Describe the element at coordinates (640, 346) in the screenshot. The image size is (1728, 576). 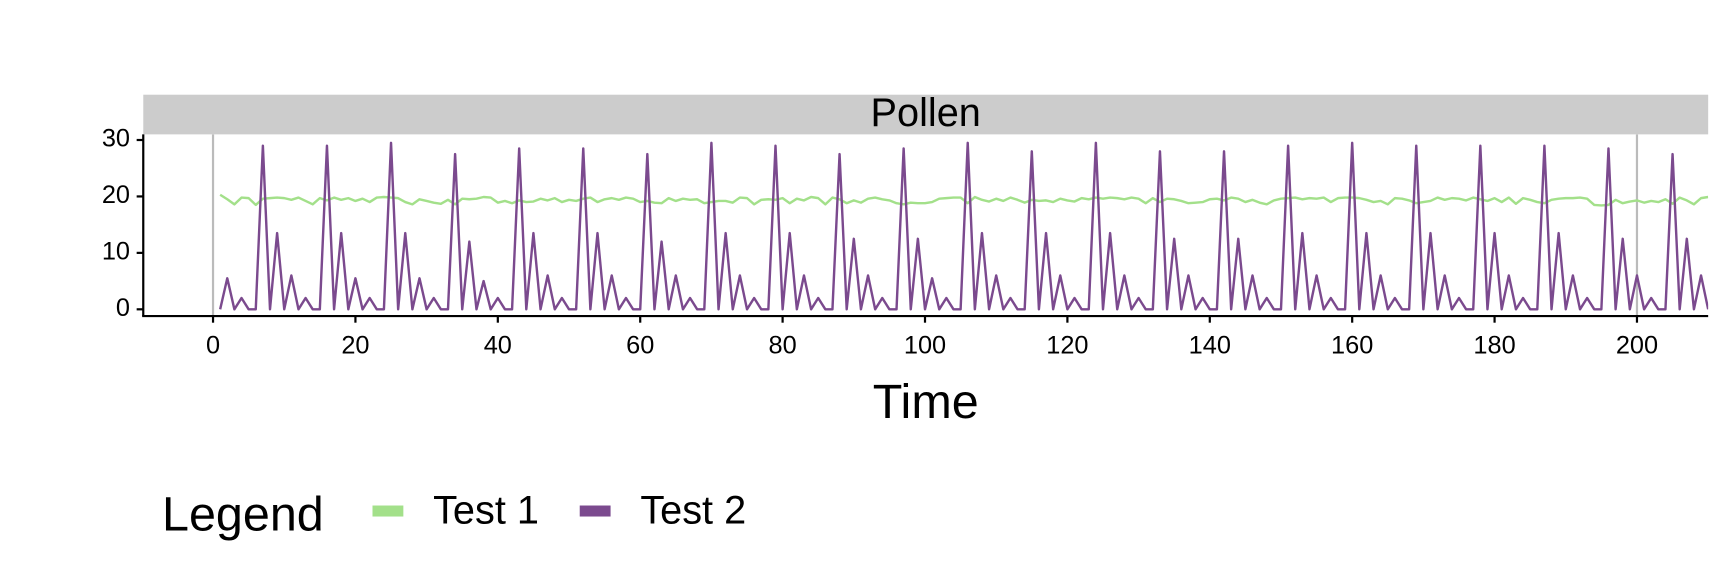
I see `x-tick-label: 60` at that location.